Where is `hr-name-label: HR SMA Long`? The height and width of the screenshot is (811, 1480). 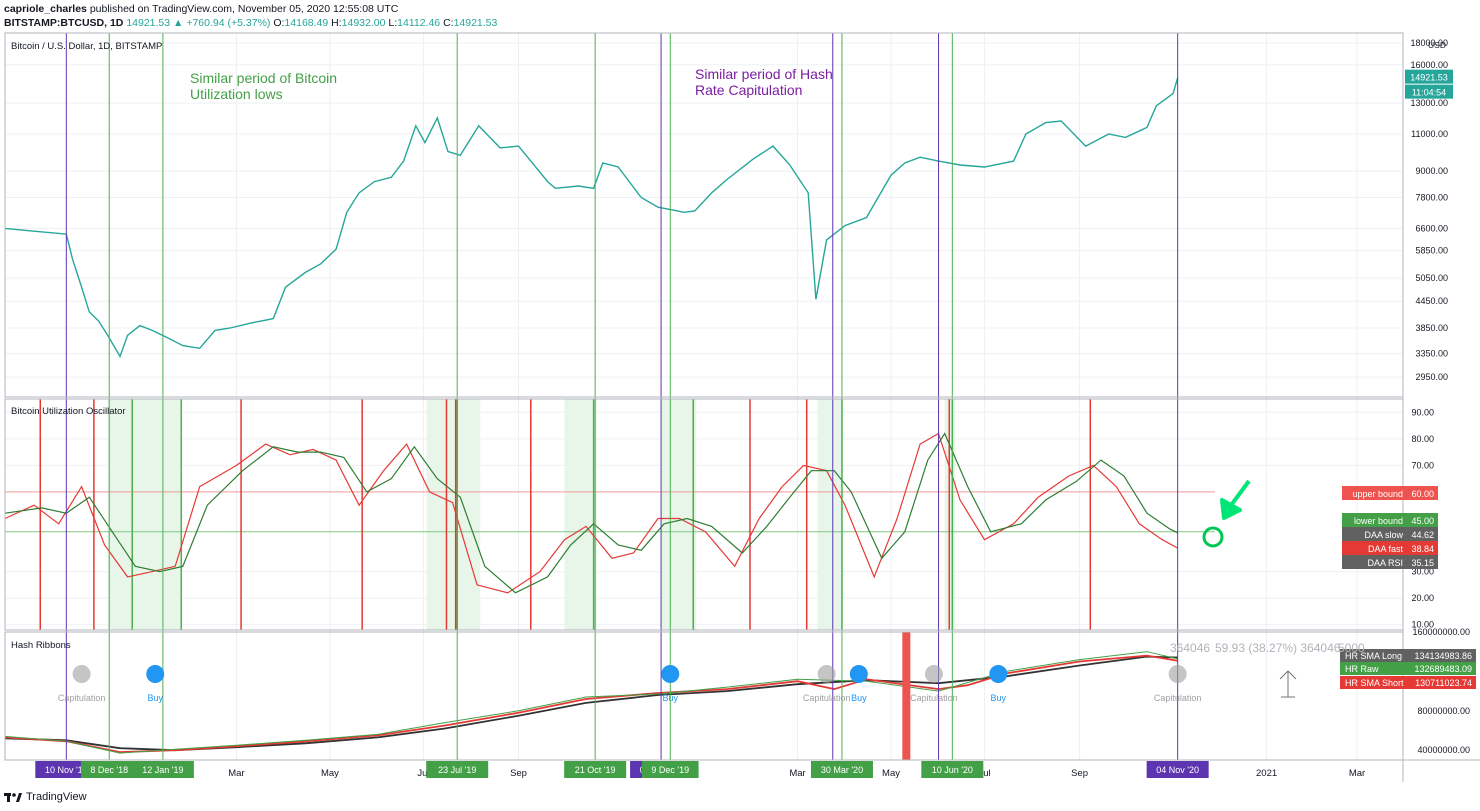 hr-name-label: HR SMA Long is located at coordinates (1373, 656).